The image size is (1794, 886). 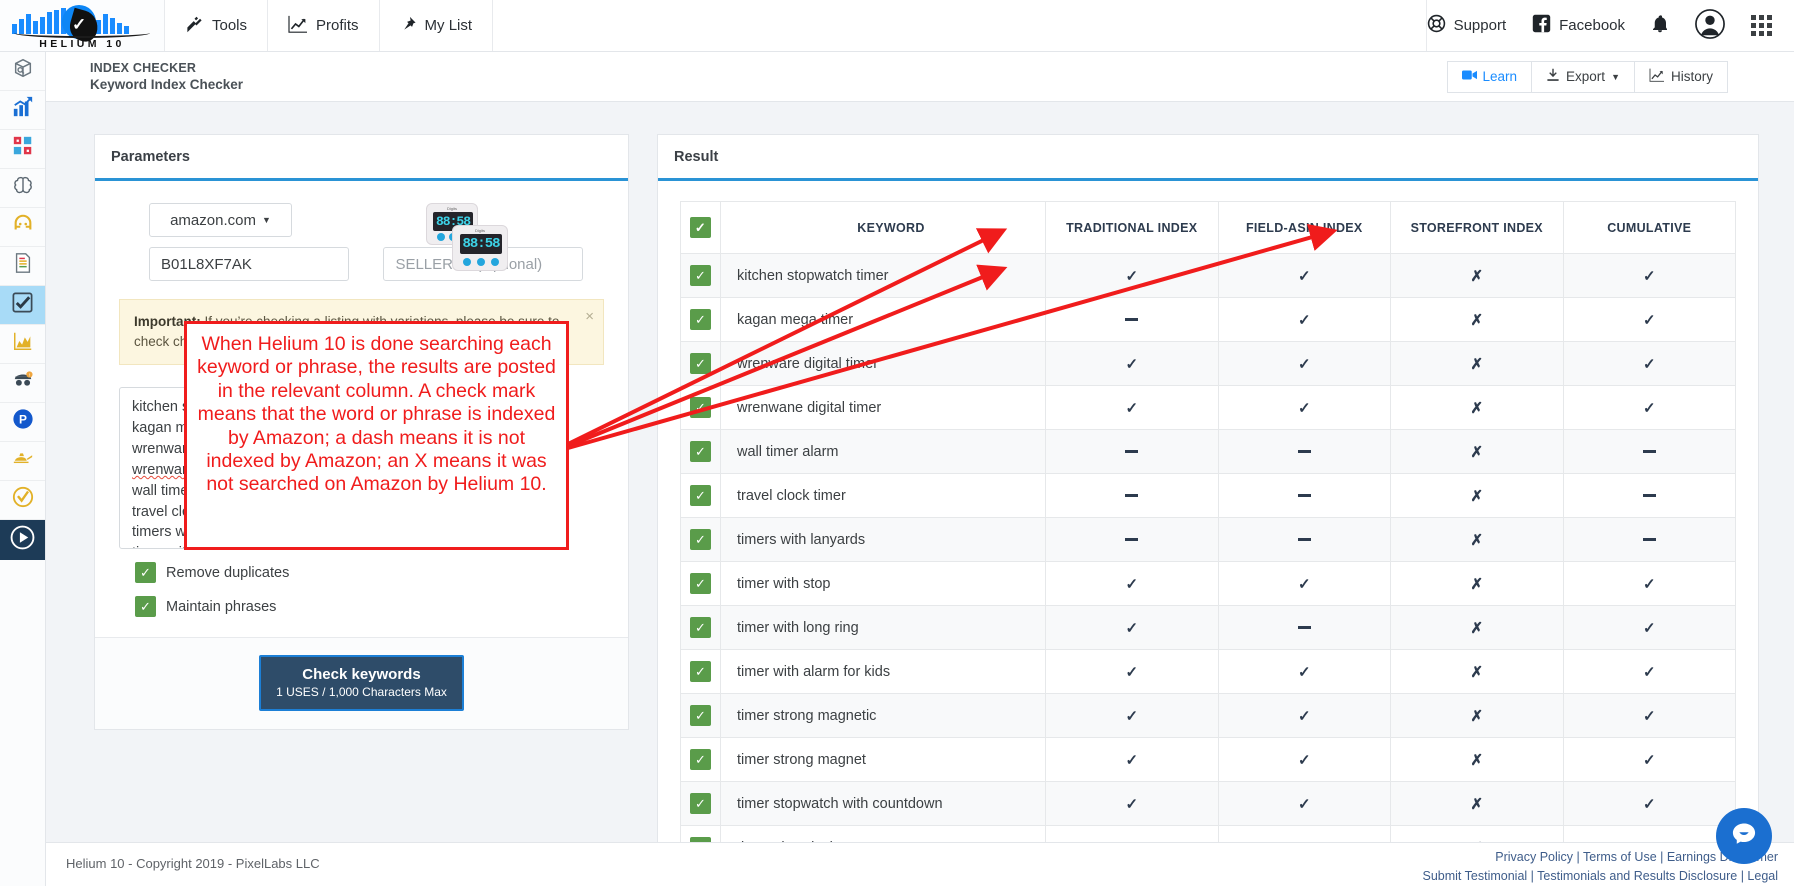 I want to click on select-all-checkbox: ✓, so click(x=700, y=227).